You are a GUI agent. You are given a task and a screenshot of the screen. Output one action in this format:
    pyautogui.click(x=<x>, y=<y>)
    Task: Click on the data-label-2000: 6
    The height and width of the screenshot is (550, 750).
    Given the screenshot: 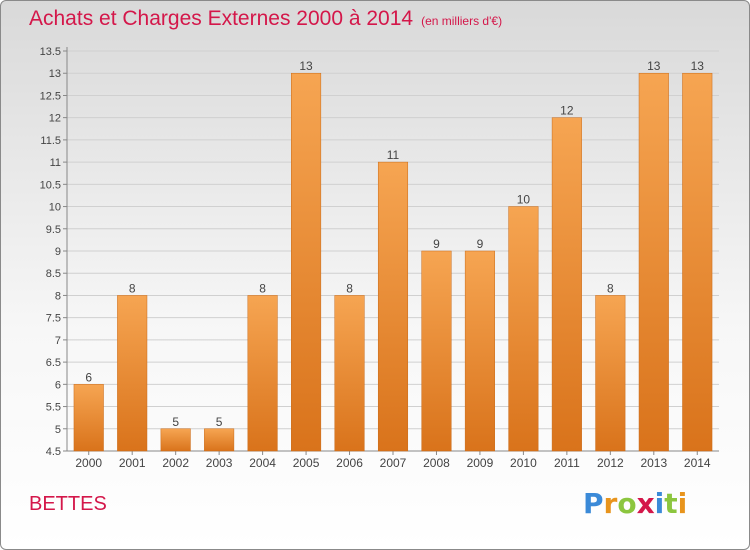 What is the action you would take?
    pyautogui.click(x=88, y=377)
    